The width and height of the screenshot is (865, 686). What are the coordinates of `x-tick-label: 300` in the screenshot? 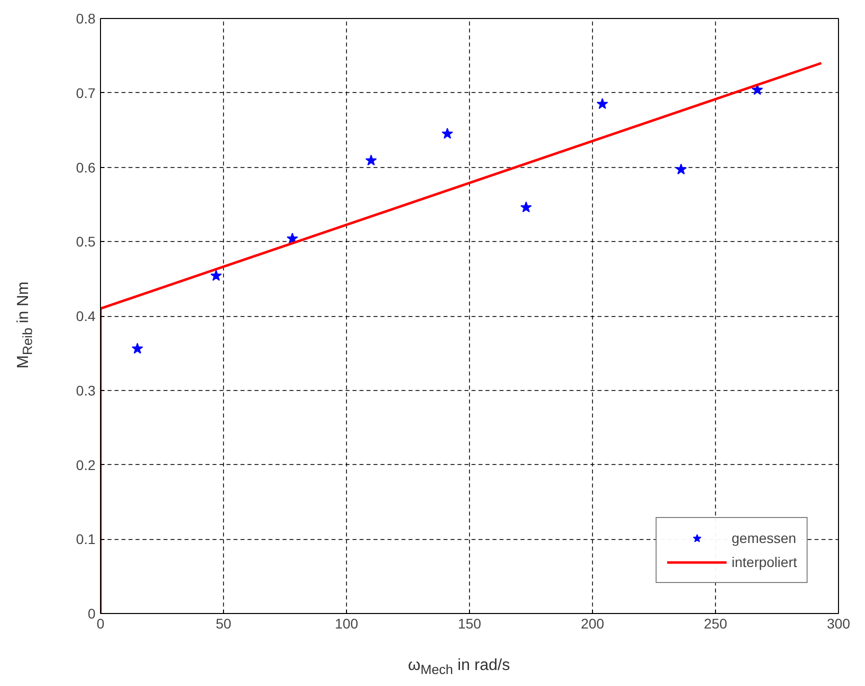 It's located at (838, 624).